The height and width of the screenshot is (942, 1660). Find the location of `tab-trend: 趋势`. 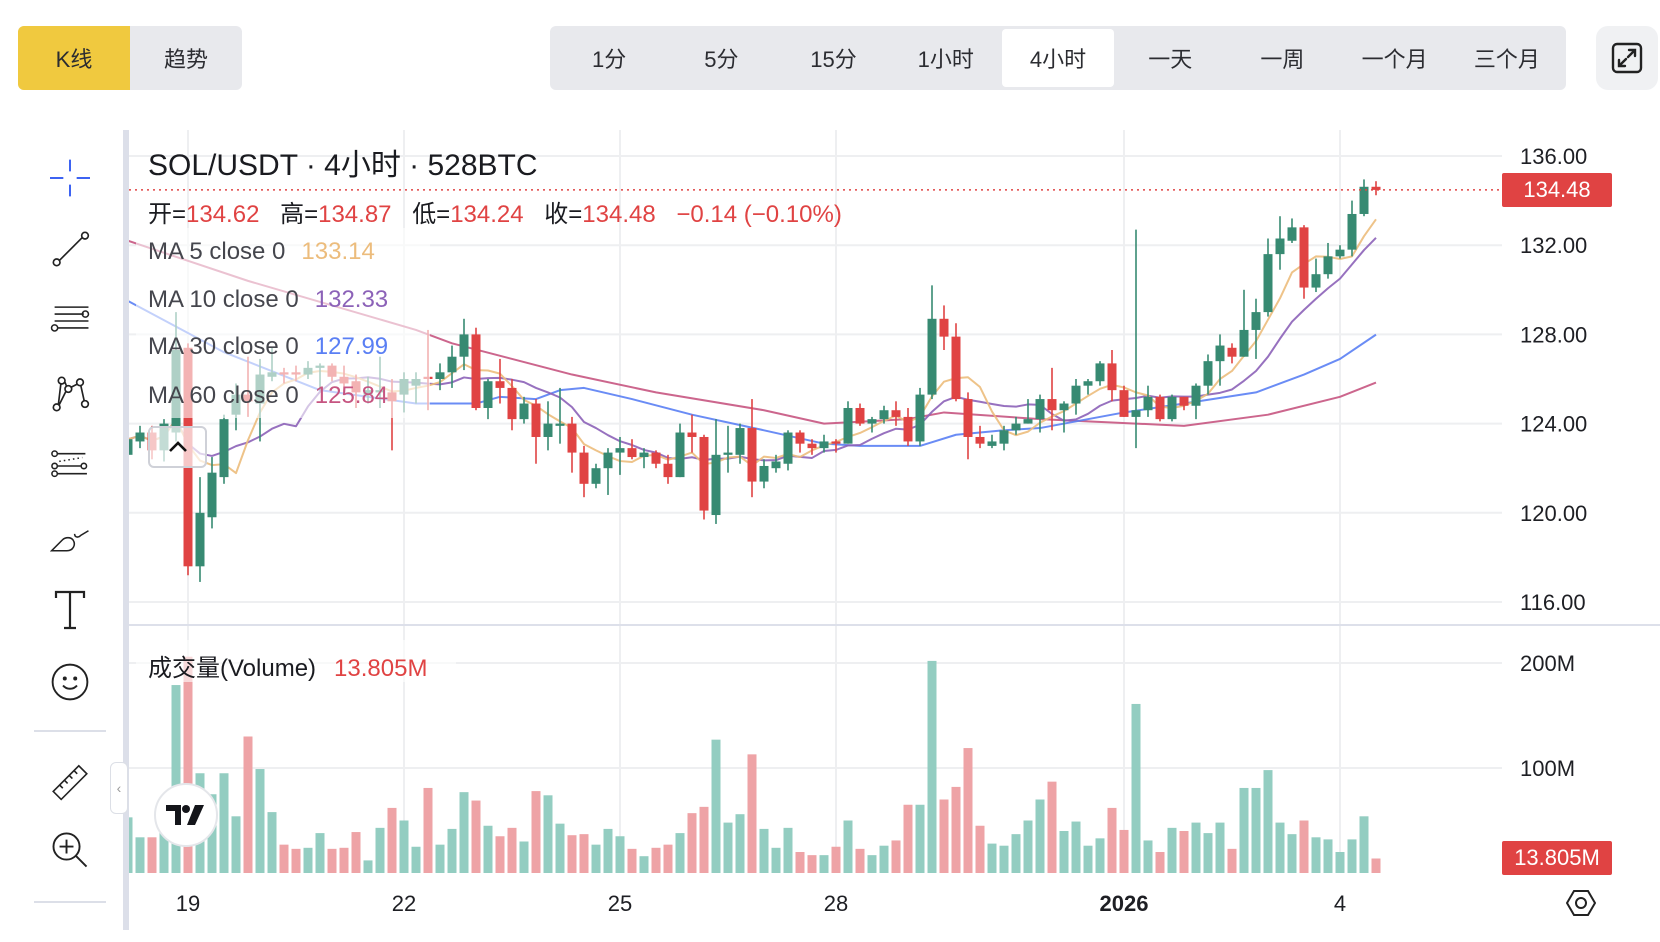

tab-trend: 趋势 is located at coordinates (185, 59).